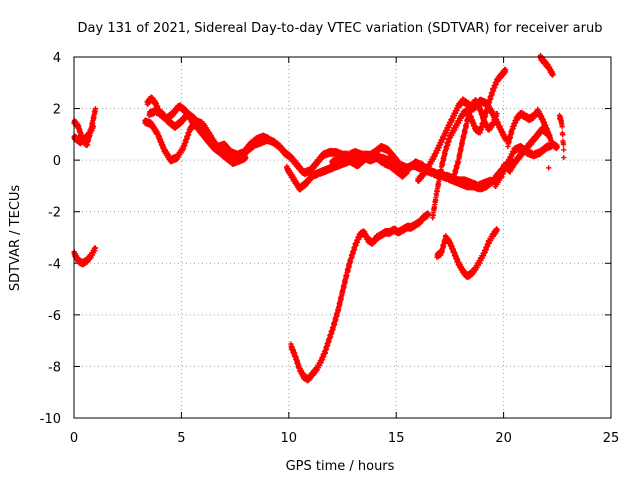 This screenshot has height=480, width=640. What do you see at coordinates (54, 316) in the screenshot?
I see `y-tick-label: -6` at bounding box center [54, 316].